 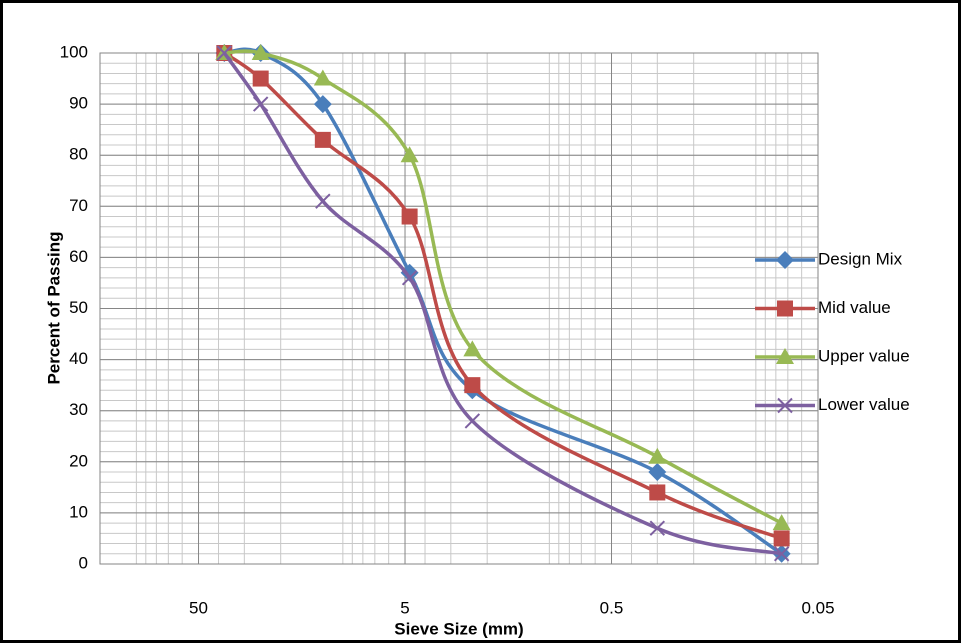 I want to click on y-tick-label: 40, so click(x=78, y=358).